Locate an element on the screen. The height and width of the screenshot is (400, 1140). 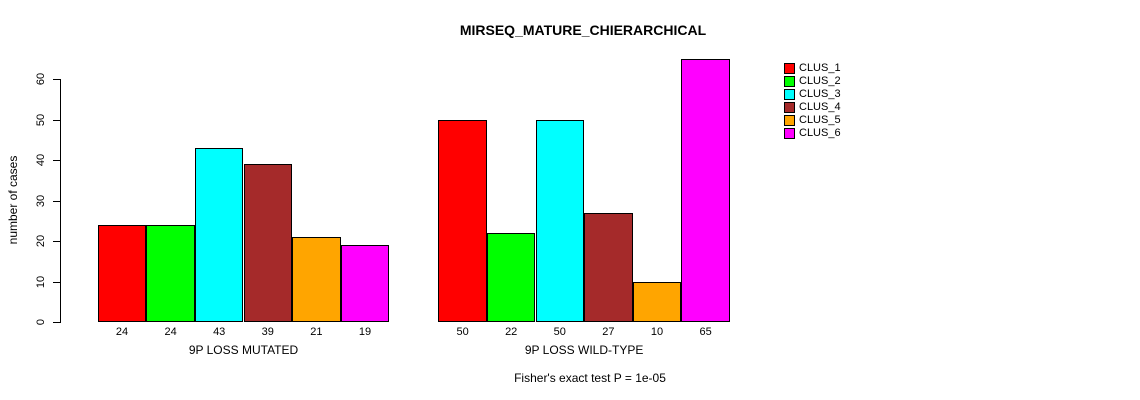
legend-item-clus_4: CLUS_4 is located at coordinates (812, 107).